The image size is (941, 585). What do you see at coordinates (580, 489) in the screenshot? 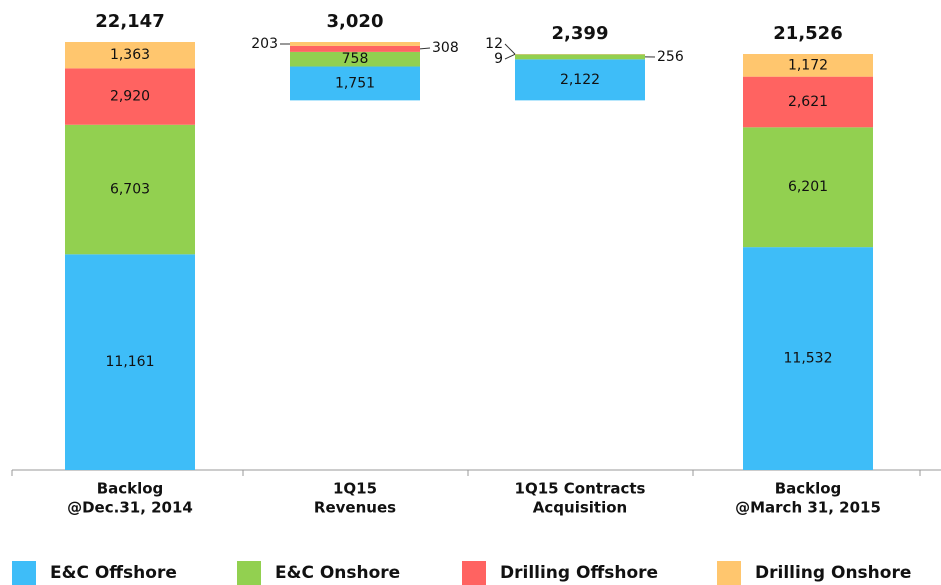
I see `x-tick-label: 1Q15 Contracts` at bounding box center [580, 489].